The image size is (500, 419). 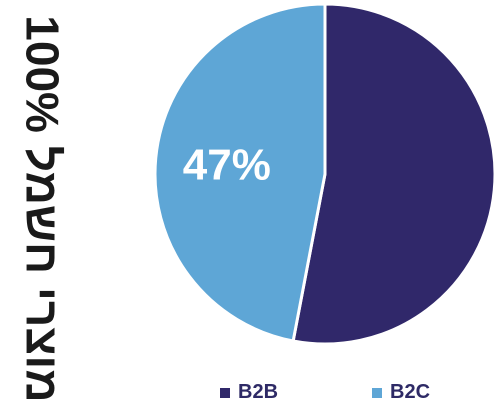 What do you see at coordinates (325, 392) in the screenshot?
I see `chart-legend: B2B B2C` at bounding box center [325, 392].